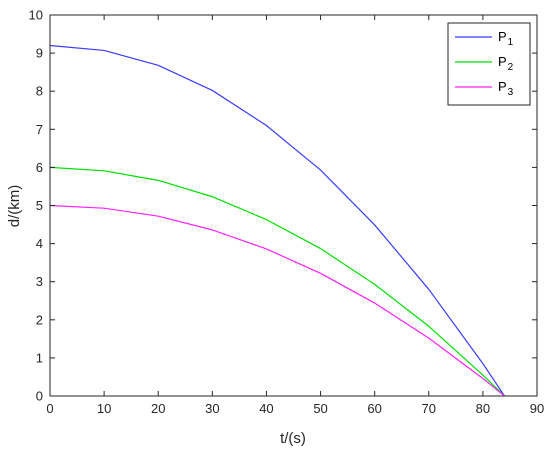 This screenshot has width=550, height=451. What do you see at coordinates (374, 408) in the screenshot?
I see `x-tick-label: 60` at bounding box center [374, 408].